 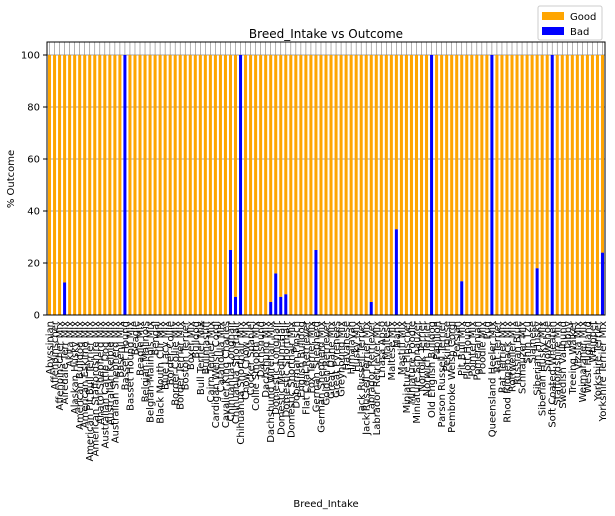 What do you see at coordinates (271, 382) in the screenshot?
I see `x-tick-label: Dachshund Wirehair Mix` at bounding box center [271, 382].